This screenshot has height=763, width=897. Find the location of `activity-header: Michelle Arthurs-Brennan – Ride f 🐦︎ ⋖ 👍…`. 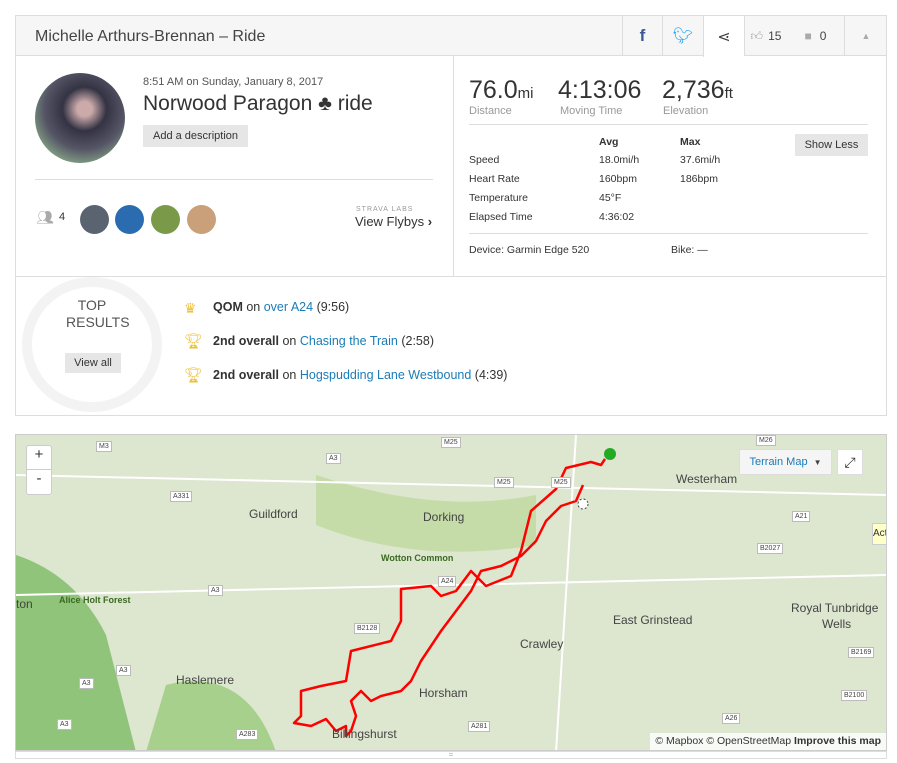

activity-header: Michelle Arthurs-Brennan – Ride f 🐦︎ ⋖ 👍… is located at coordinates (451, 36).